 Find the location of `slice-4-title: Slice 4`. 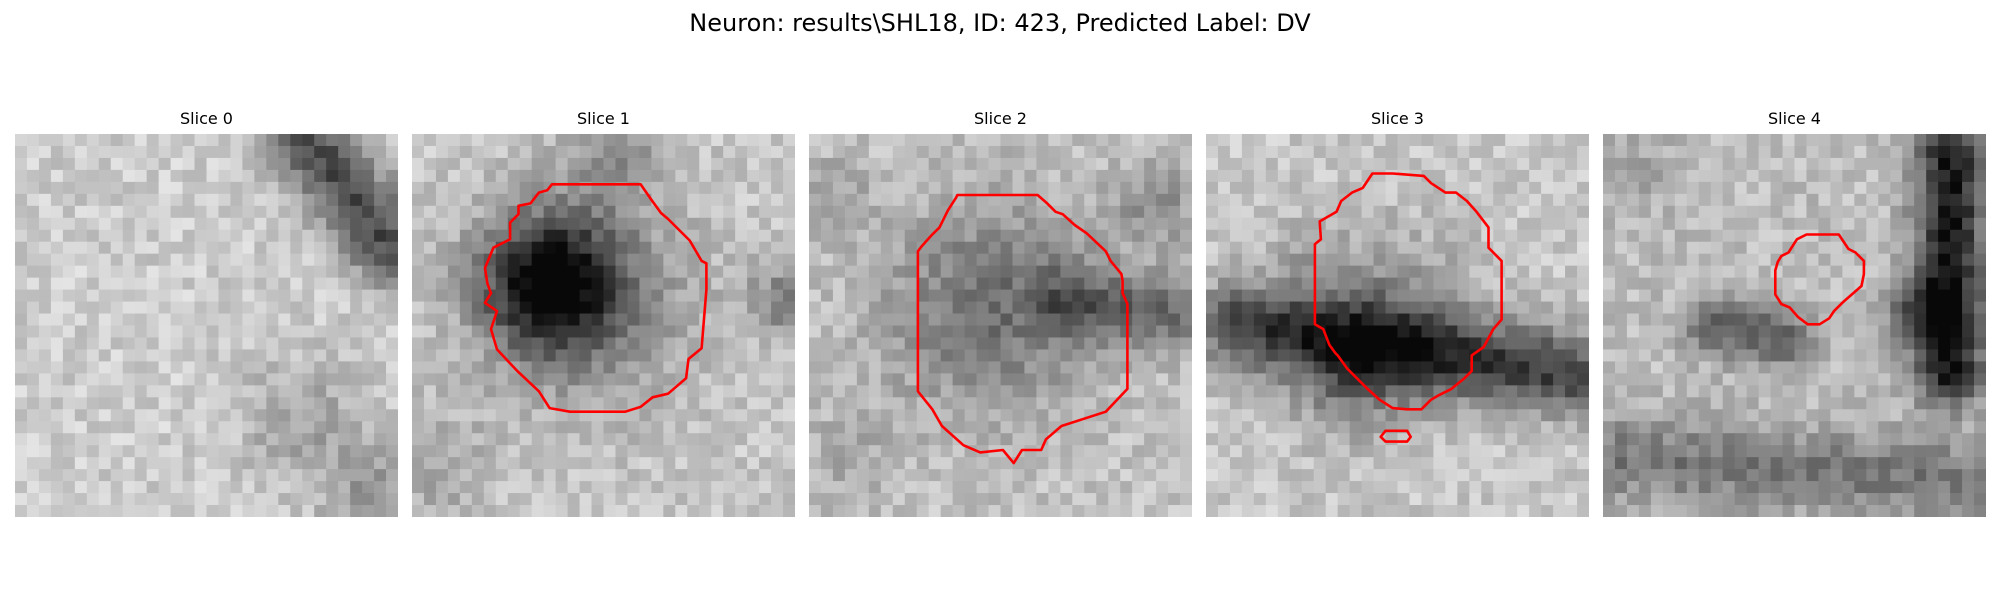

slice-4-title: Slice 4 is located at coordinates (1794, 118).